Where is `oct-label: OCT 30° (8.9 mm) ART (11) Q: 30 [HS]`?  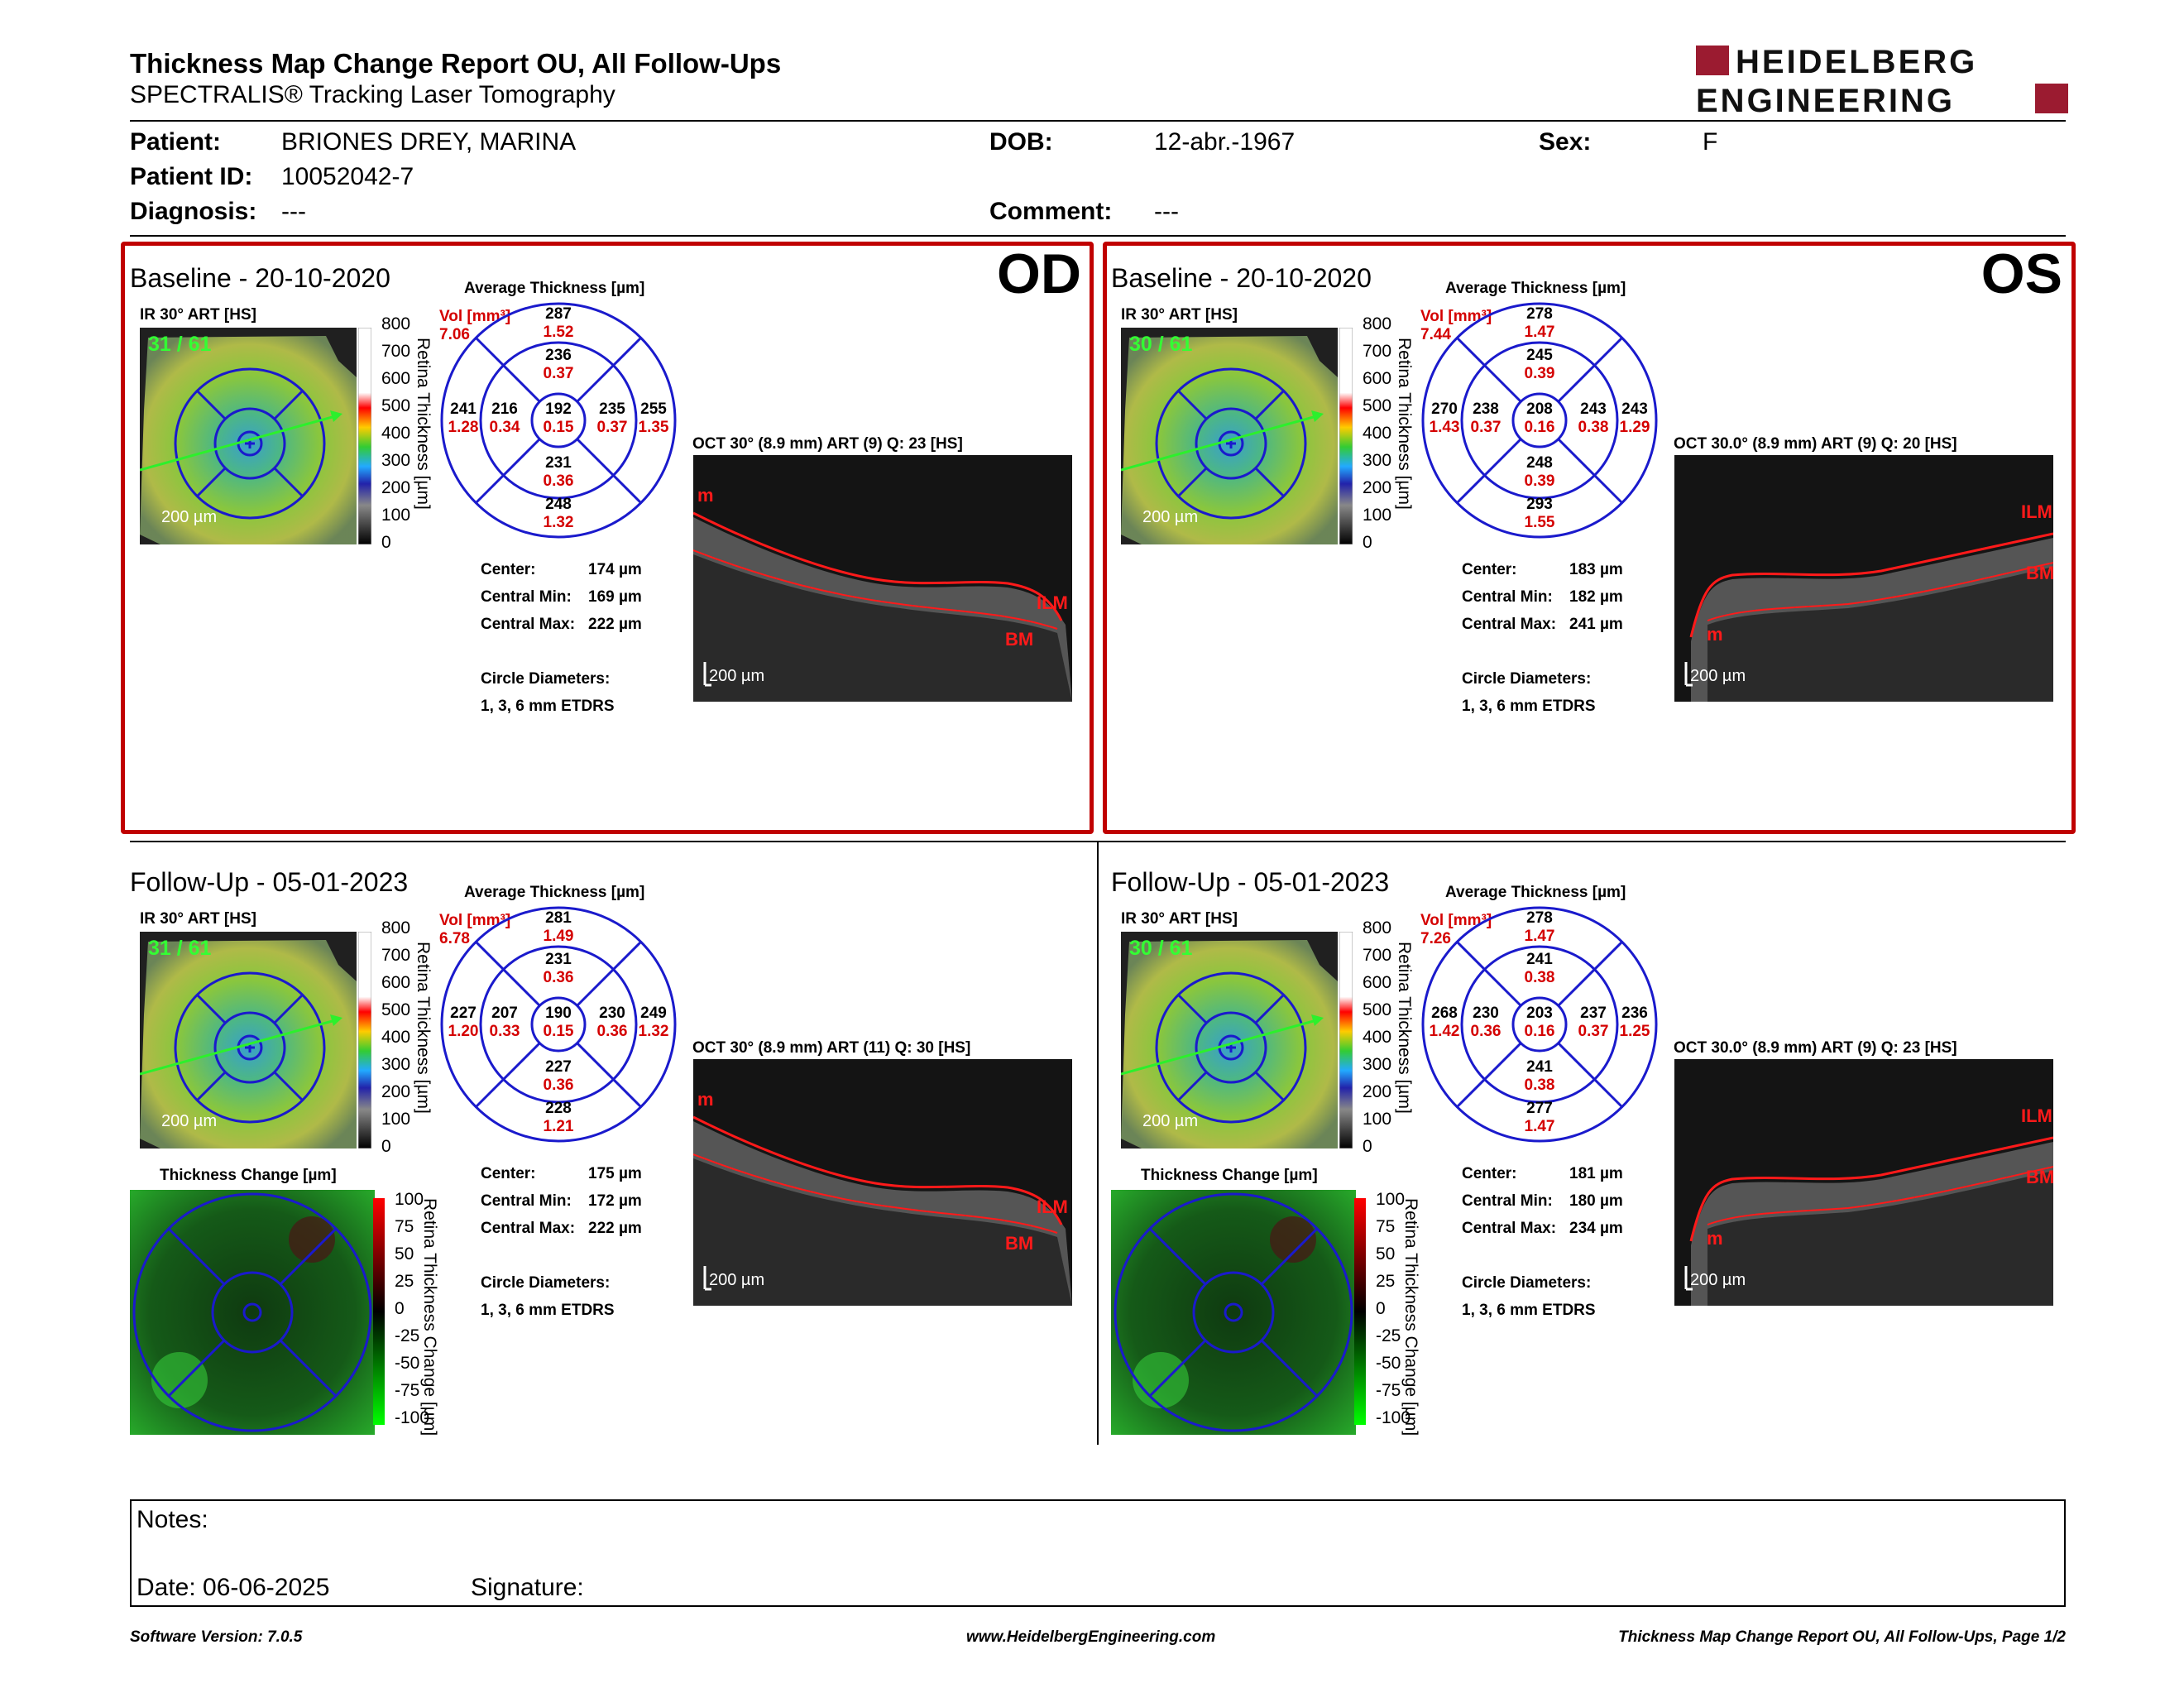
oct-label: OCT 30° (8.9 mm) ART (11) Q: 30 [HS] is located at coordinates (831, 1048).